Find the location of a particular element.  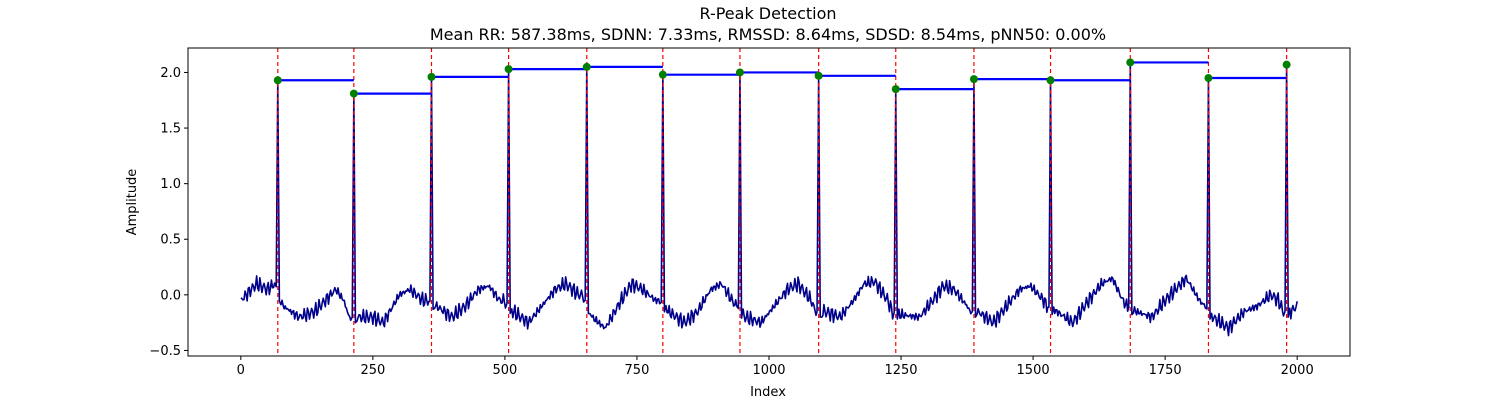

x-tick-label: 750 is located at coordinates (637, 370).